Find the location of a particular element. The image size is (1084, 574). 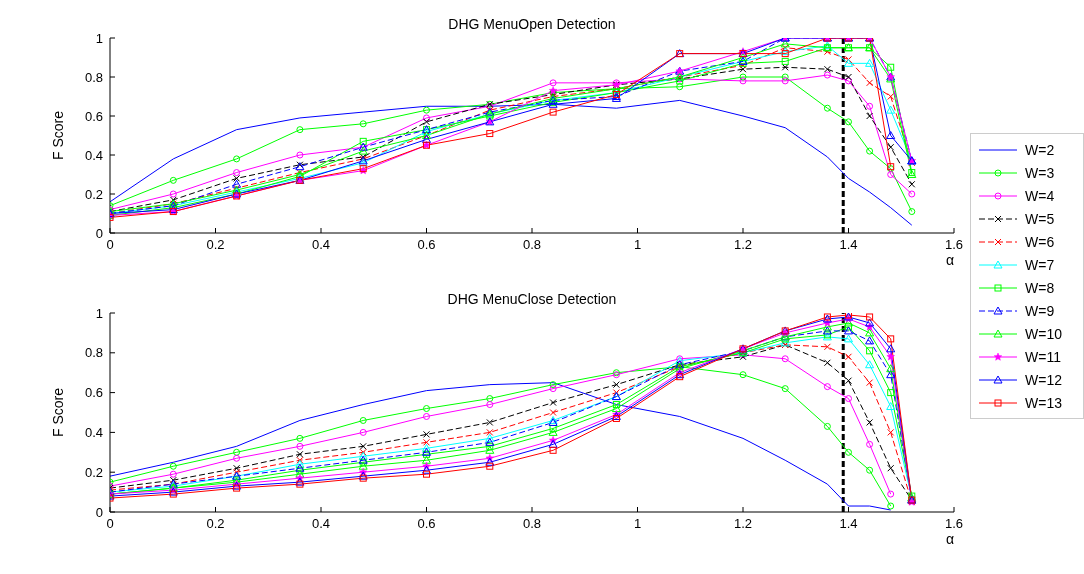

legend-label: W=13 is located at coordinates (1043, 402).